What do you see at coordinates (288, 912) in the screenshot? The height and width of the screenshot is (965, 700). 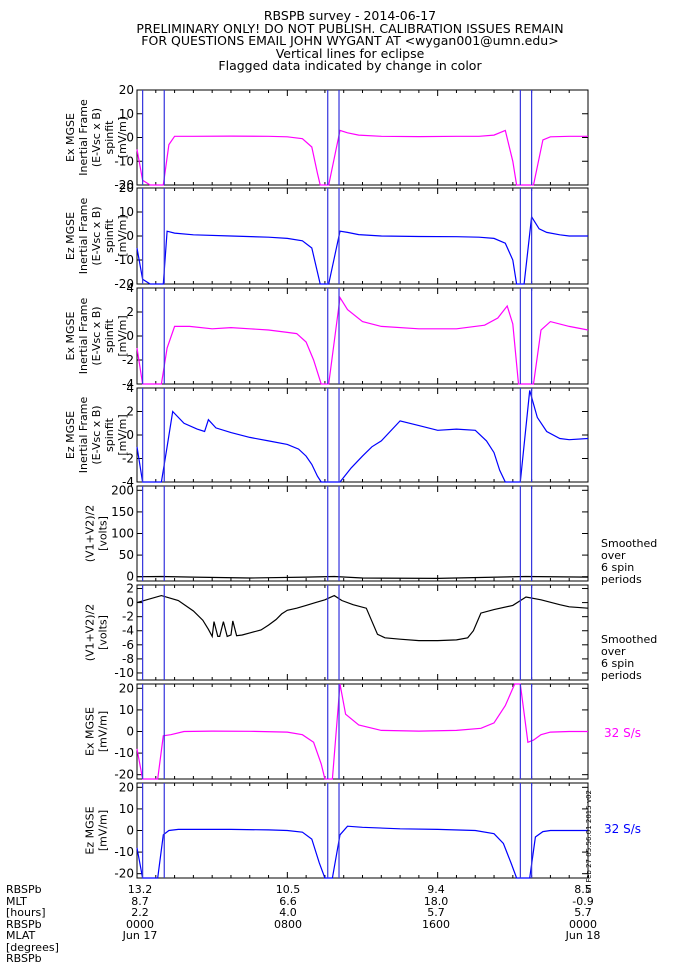 I see `footer-value: 4.0` at bounding box center [288, 912].